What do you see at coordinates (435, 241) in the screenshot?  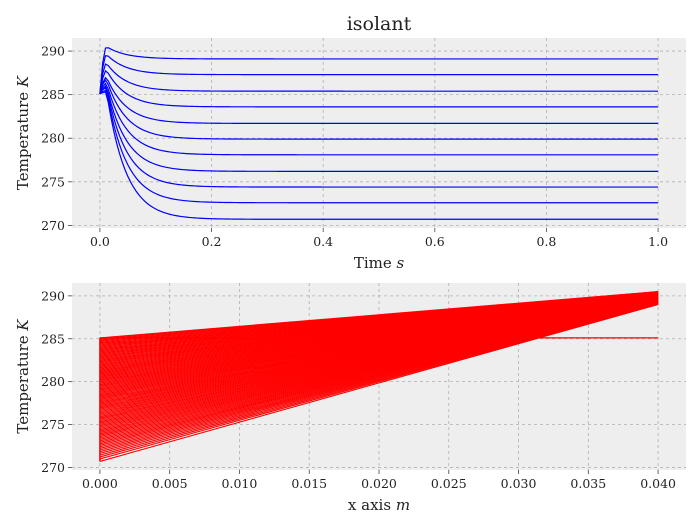 I see `x-tick-label: 0.6` at bounding box center [435, 241].